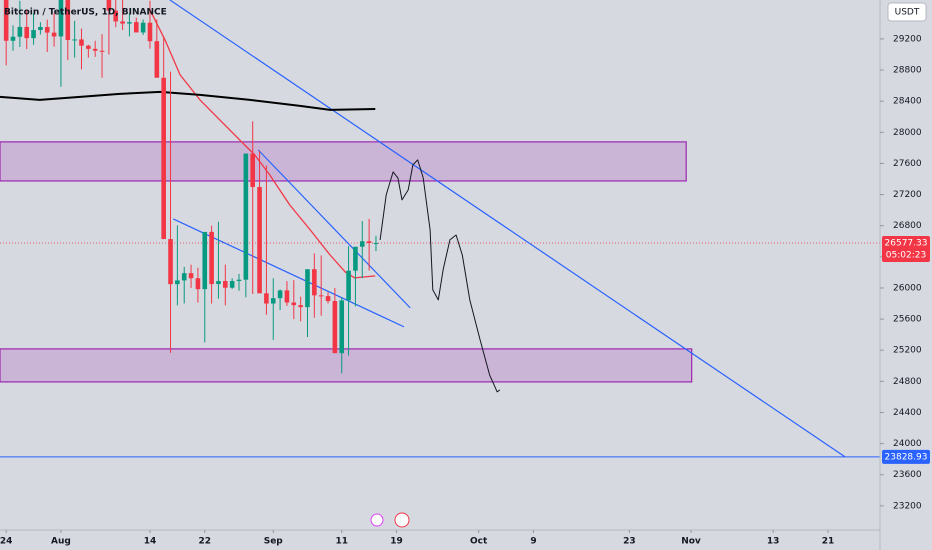 The height and width of the screenshot is (550, 932). What do you see at coordinates (907, 71) in the screenshot?
I see `y-tick-label: 28800` at bounding box center [907, 71].